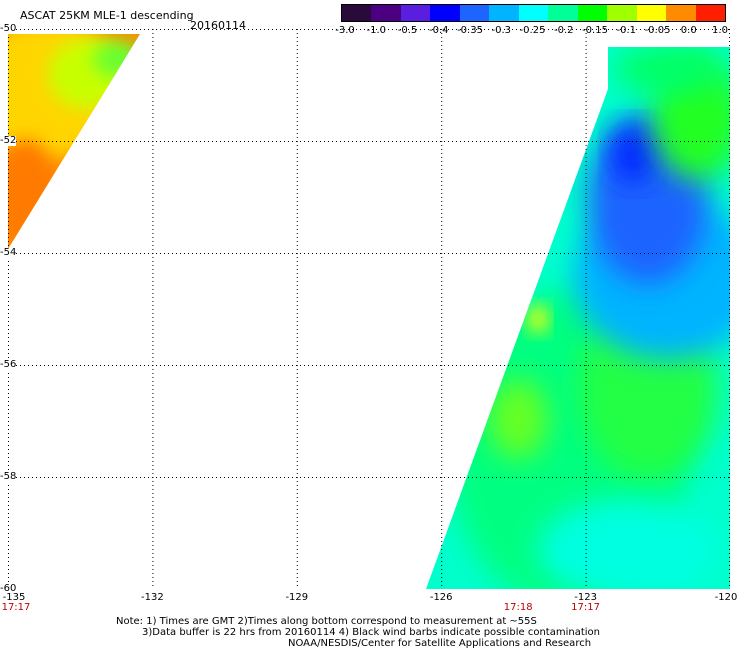 Image resolution: width=740 pixels, height=650 pixels. I want to click on latitude-label: -52, so click(8, 140).